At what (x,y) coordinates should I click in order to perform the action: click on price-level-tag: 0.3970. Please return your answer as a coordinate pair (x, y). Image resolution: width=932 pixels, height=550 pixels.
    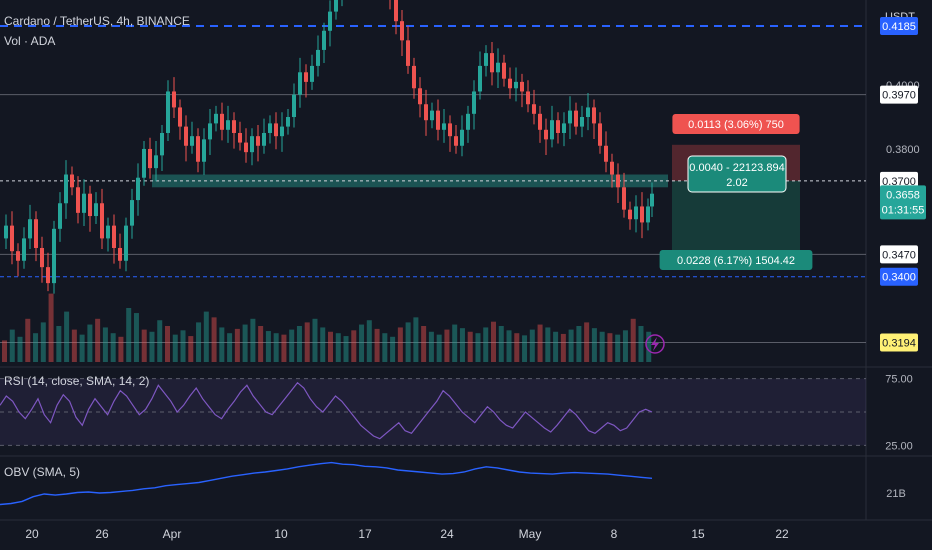
    Looking at the image, I should click on (899, 96).